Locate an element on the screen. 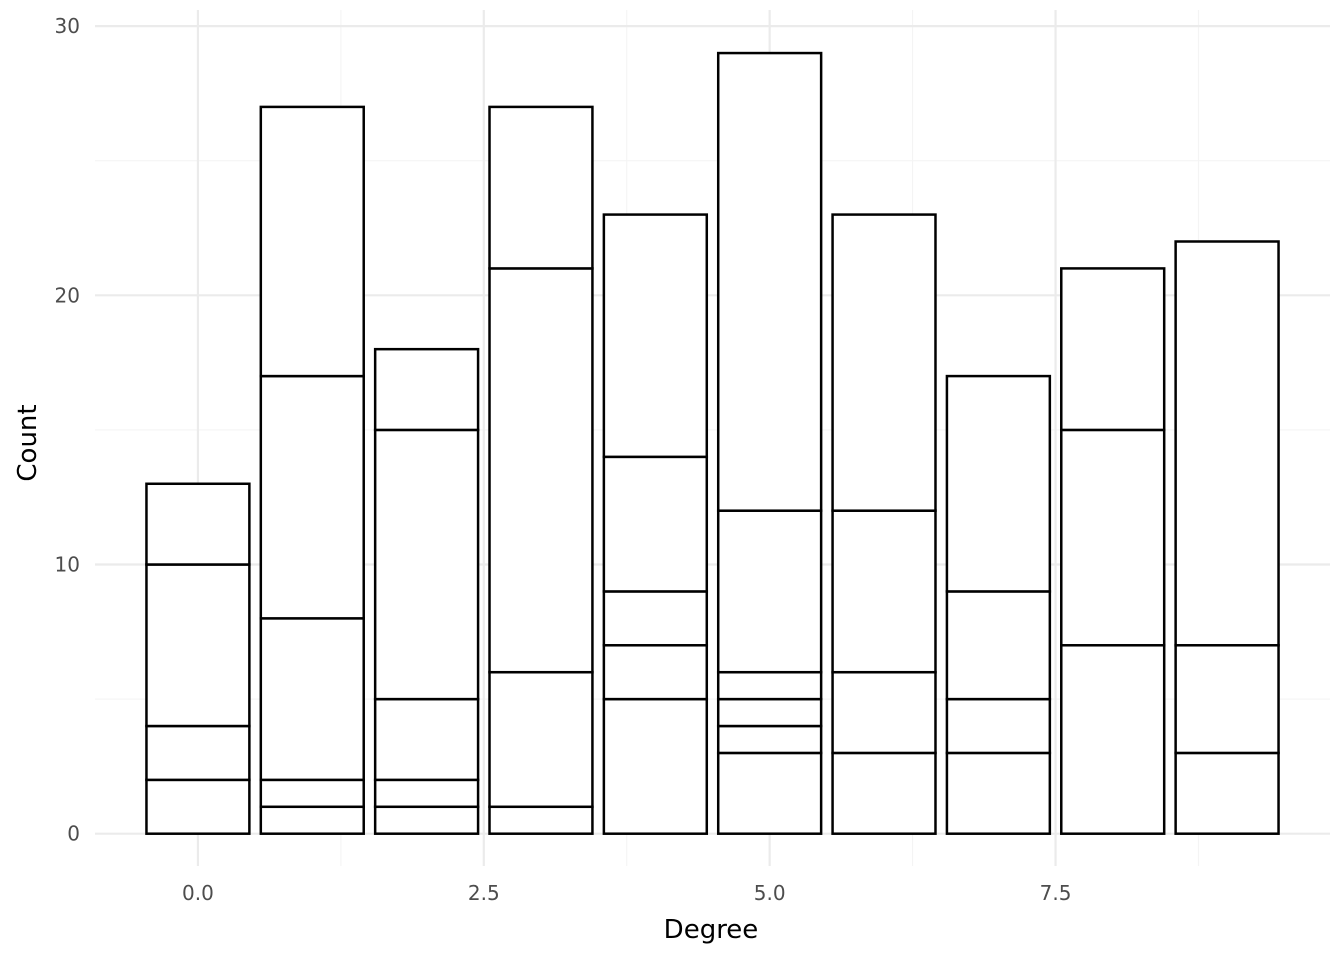 The height and width of the screenshot is (960, 1344). y-tick-label: 0 is located at coordinates (73, 834).